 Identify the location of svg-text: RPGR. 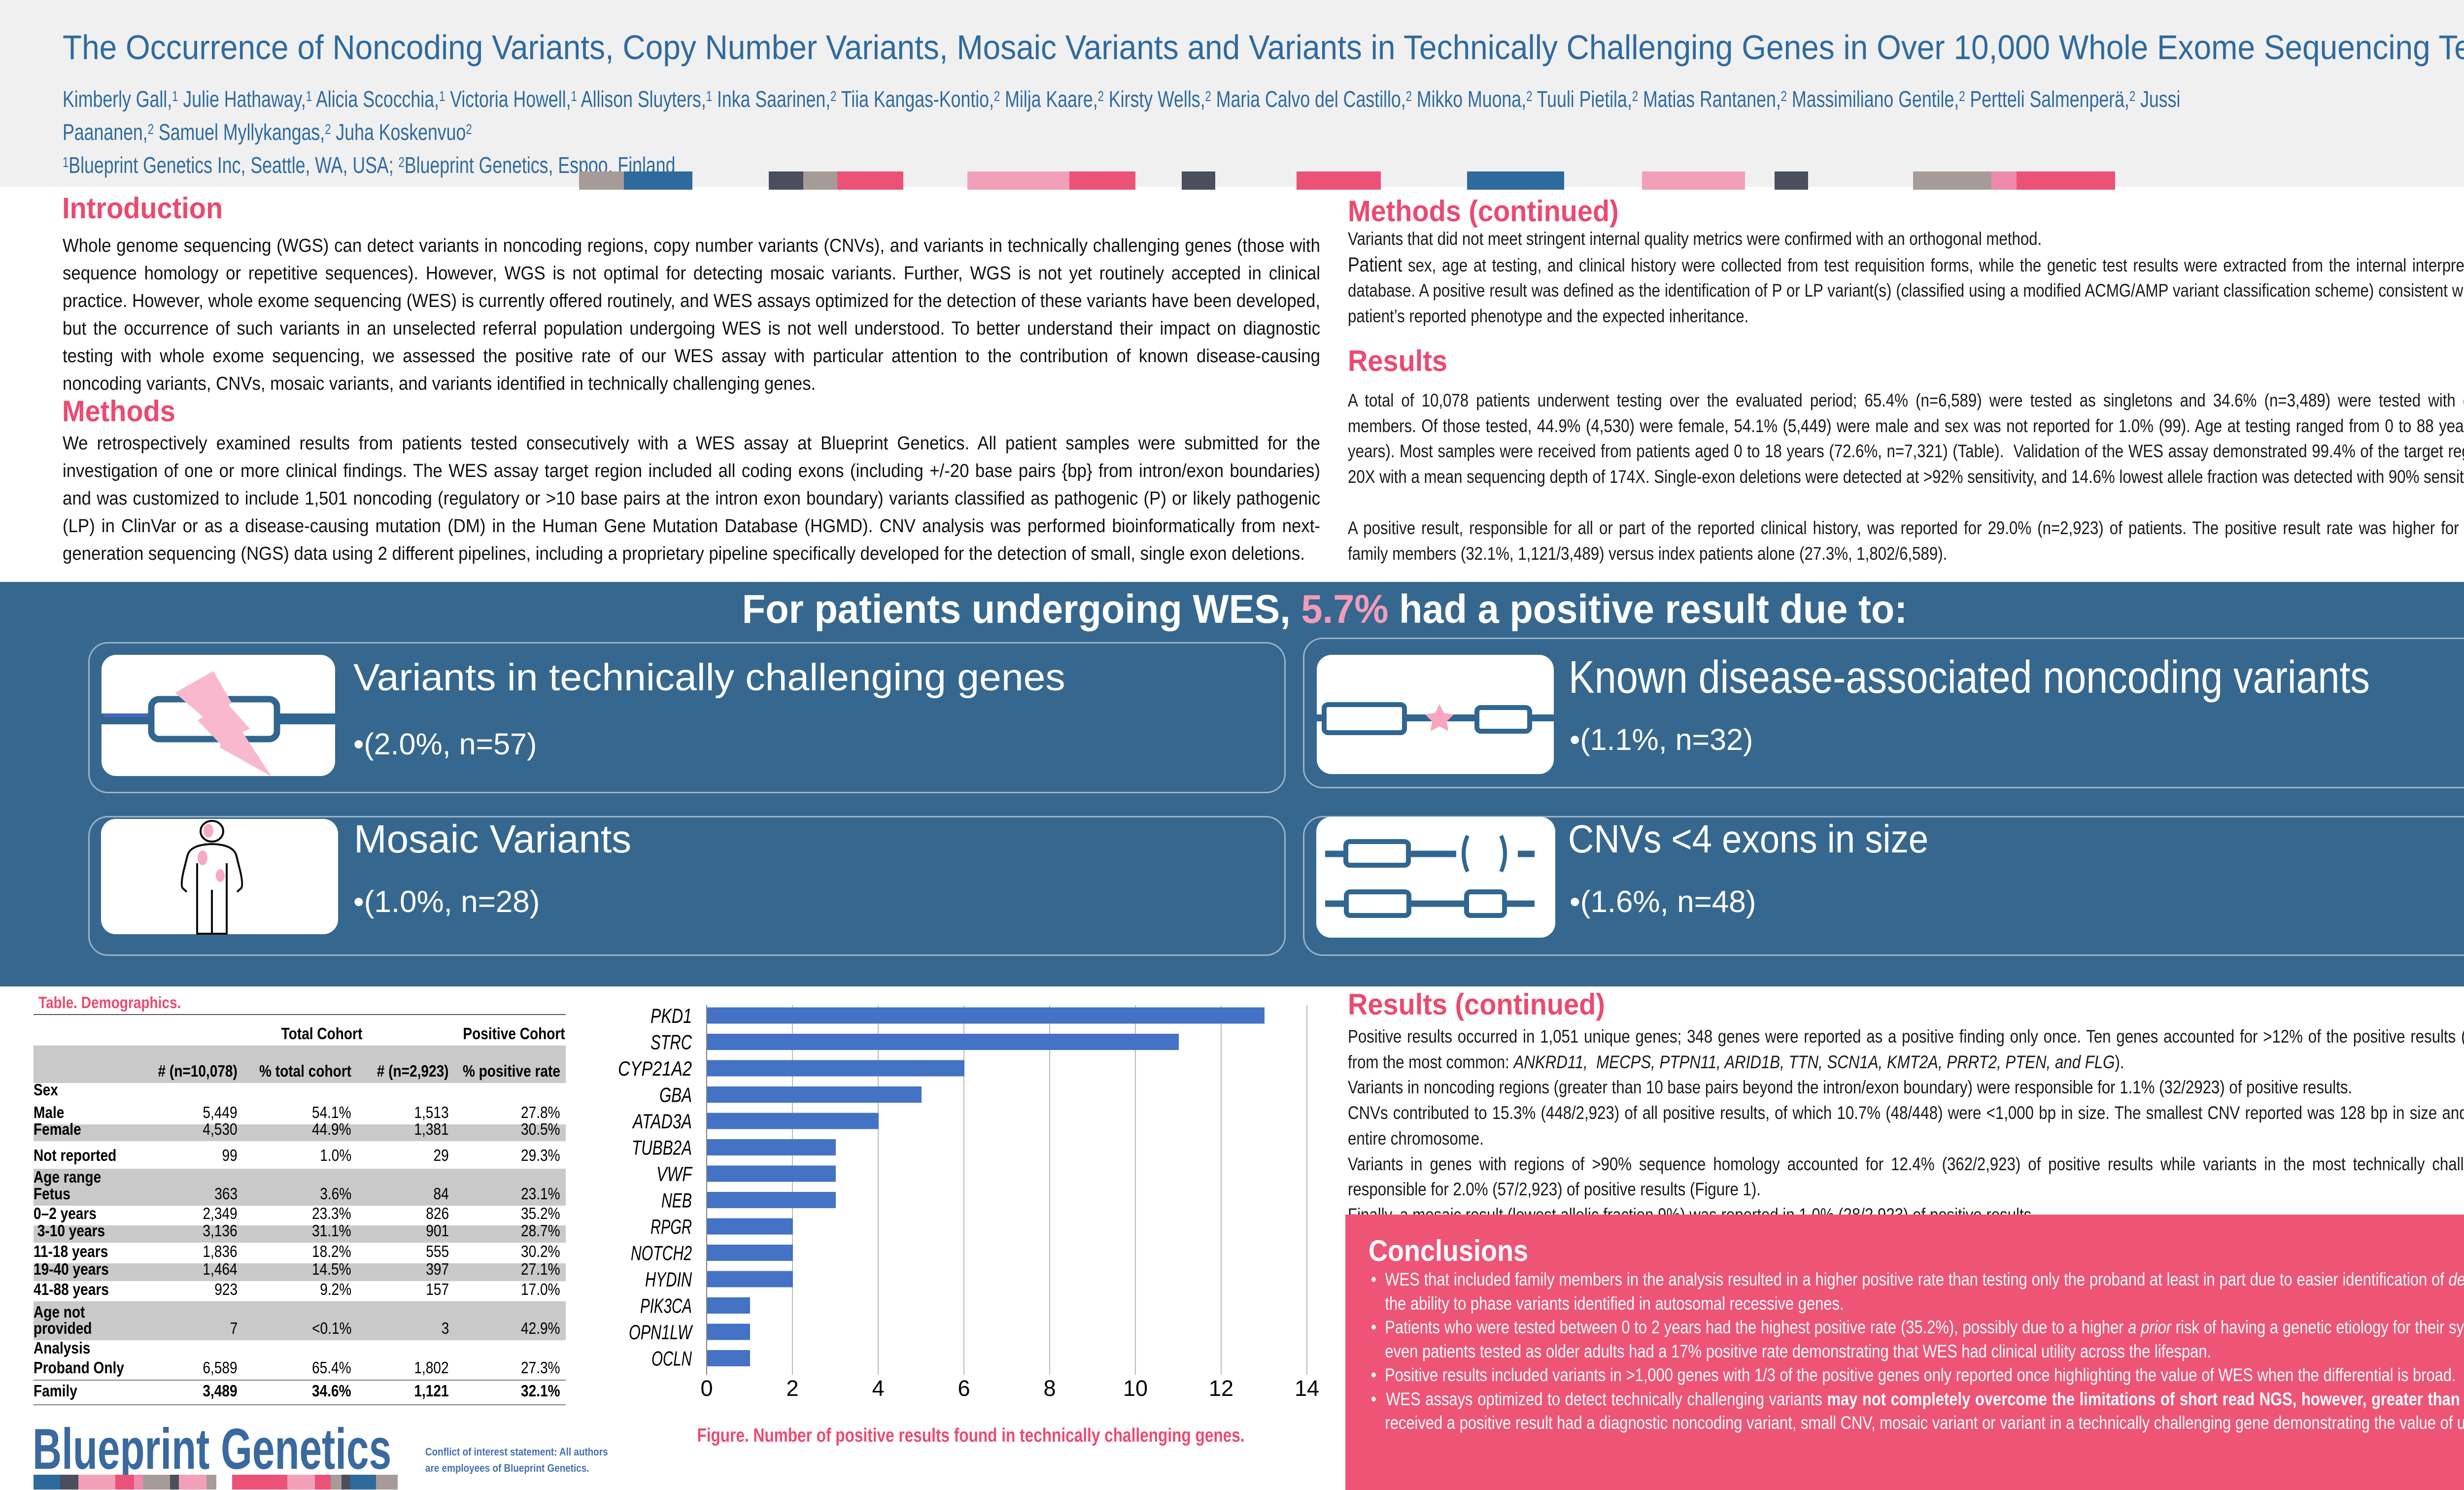
(671, 1226).